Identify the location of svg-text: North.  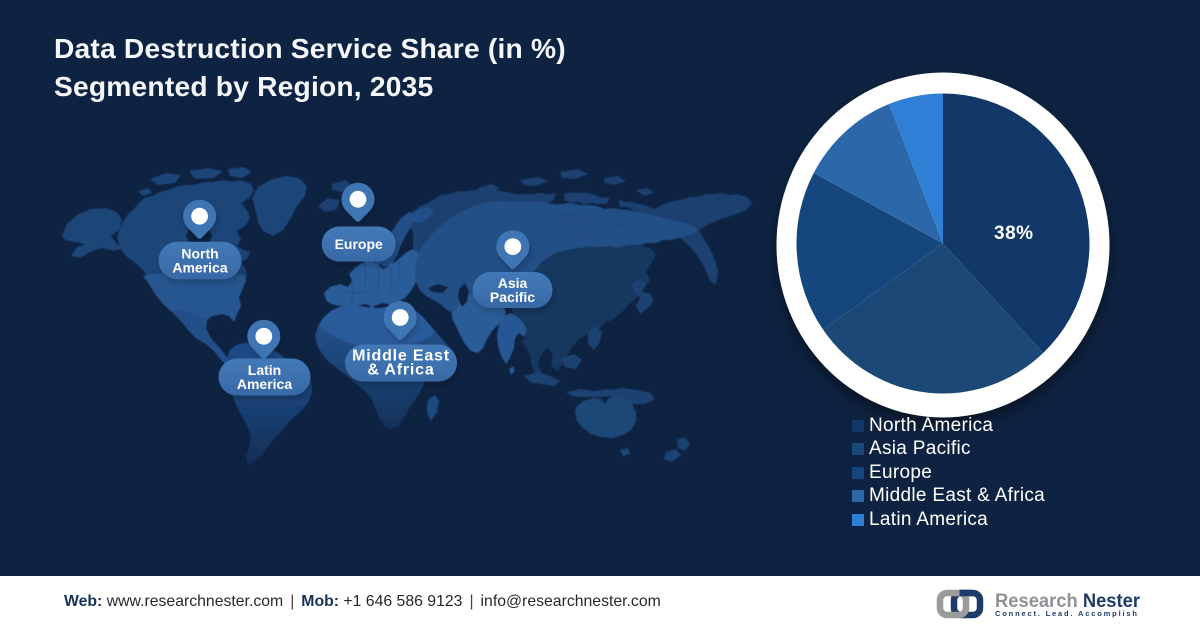
(199, 253).